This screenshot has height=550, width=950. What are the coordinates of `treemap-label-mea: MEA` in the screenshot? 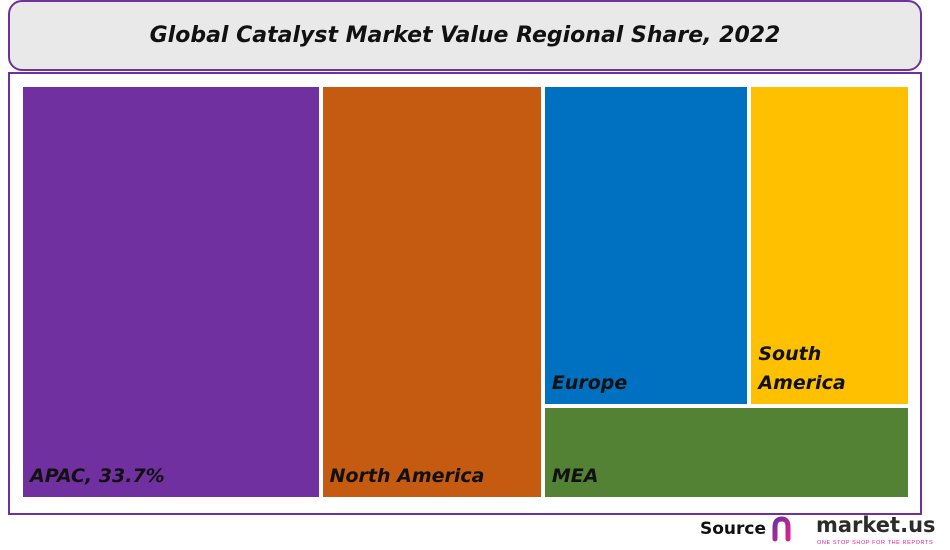 It's located at (575, 475).